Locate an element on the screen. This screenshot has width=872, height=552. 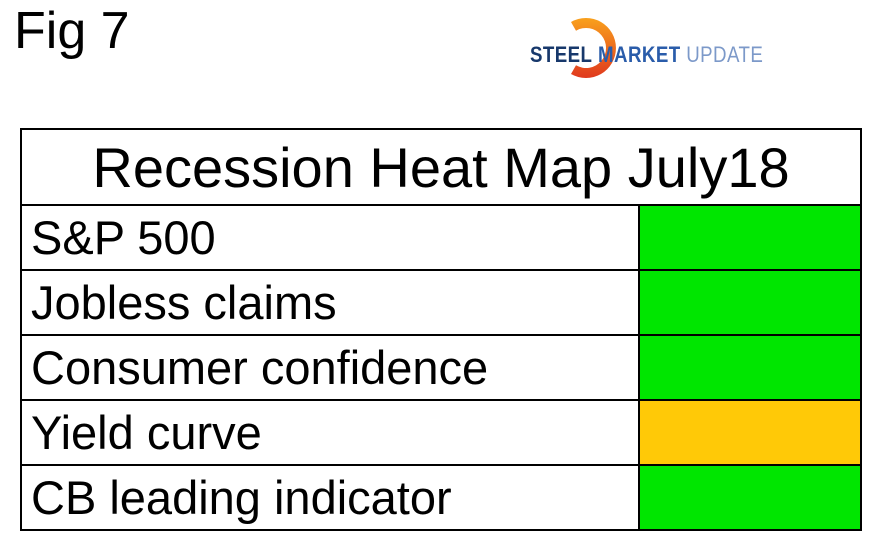
logo-word-update: UPDATE is located at coordinates (725, 54).